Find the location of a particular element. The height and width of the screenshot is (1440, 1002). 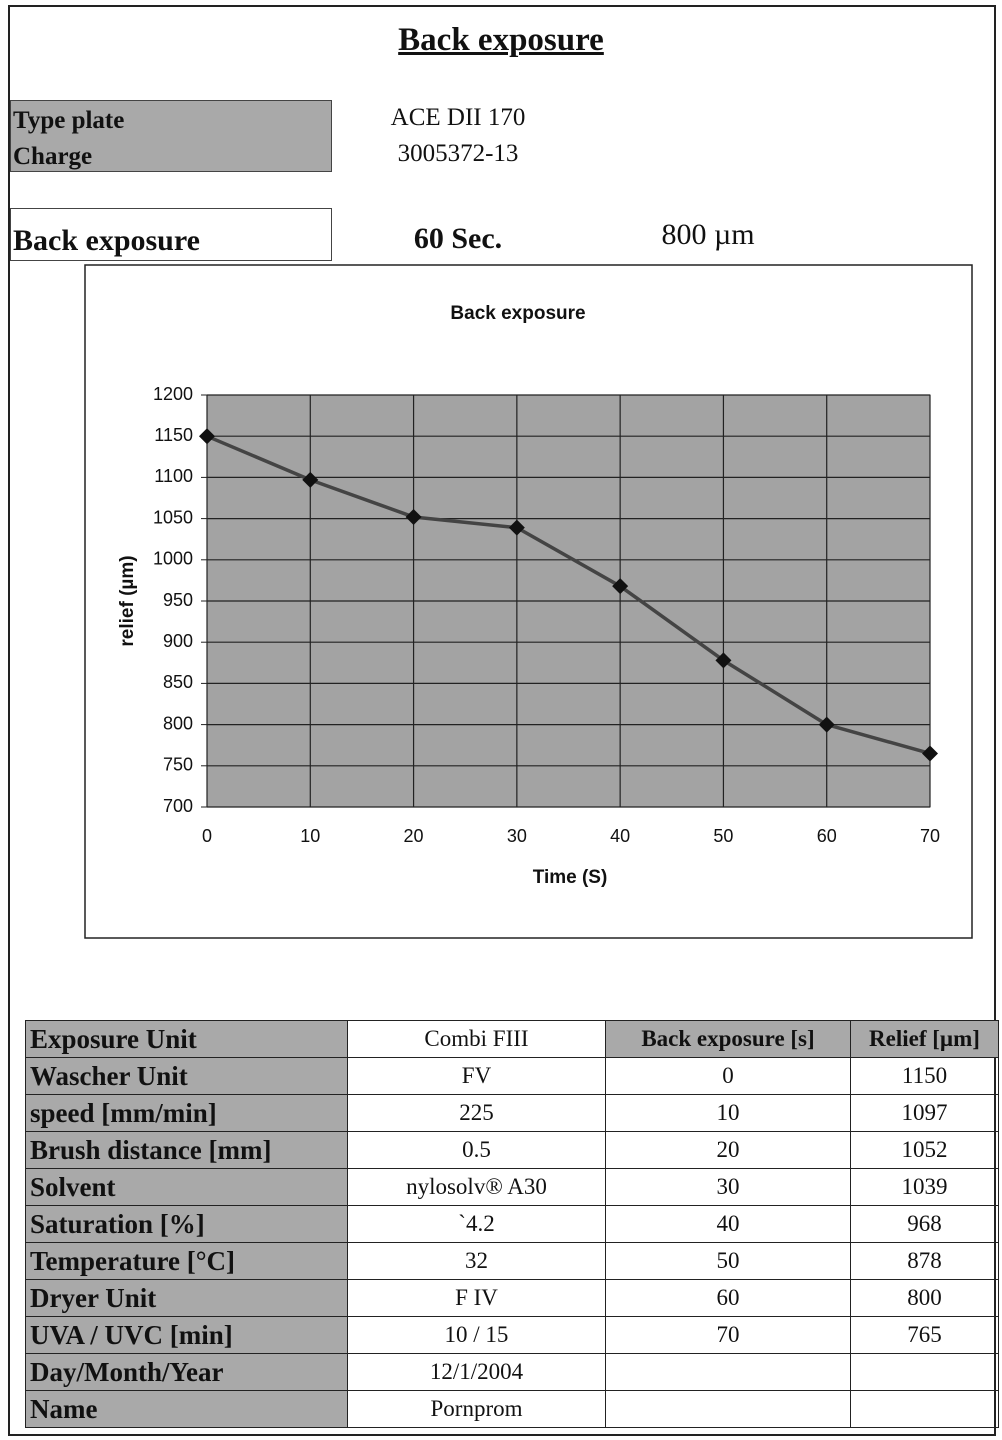

table-cell: Combi FIII is located at coordinates (476, 1039).